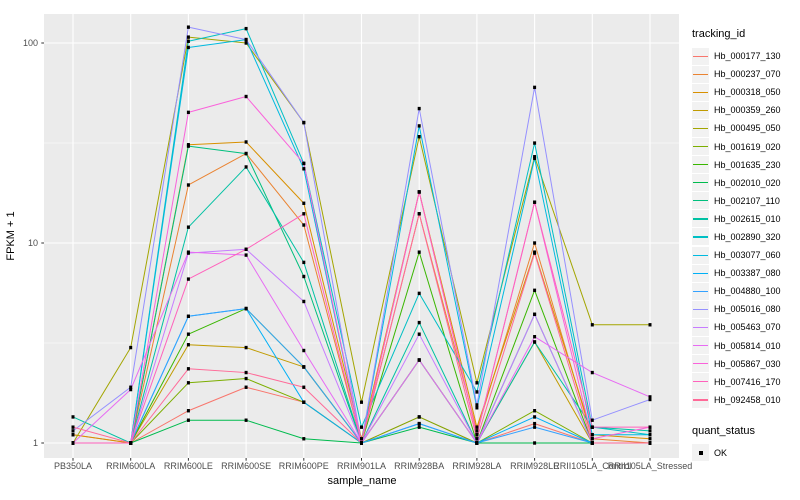  Describe the element at coordinates (747, 309) in the screenshot. I see `legend-item-label: Hb_005016_080` at that location.